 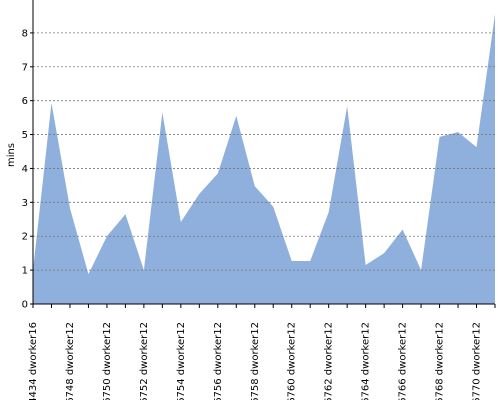 What do you see at coordinates (218, 361) in the screenshot?
I see `x-tick-label: #6756 dworker12` at bounding box center [218, 361].